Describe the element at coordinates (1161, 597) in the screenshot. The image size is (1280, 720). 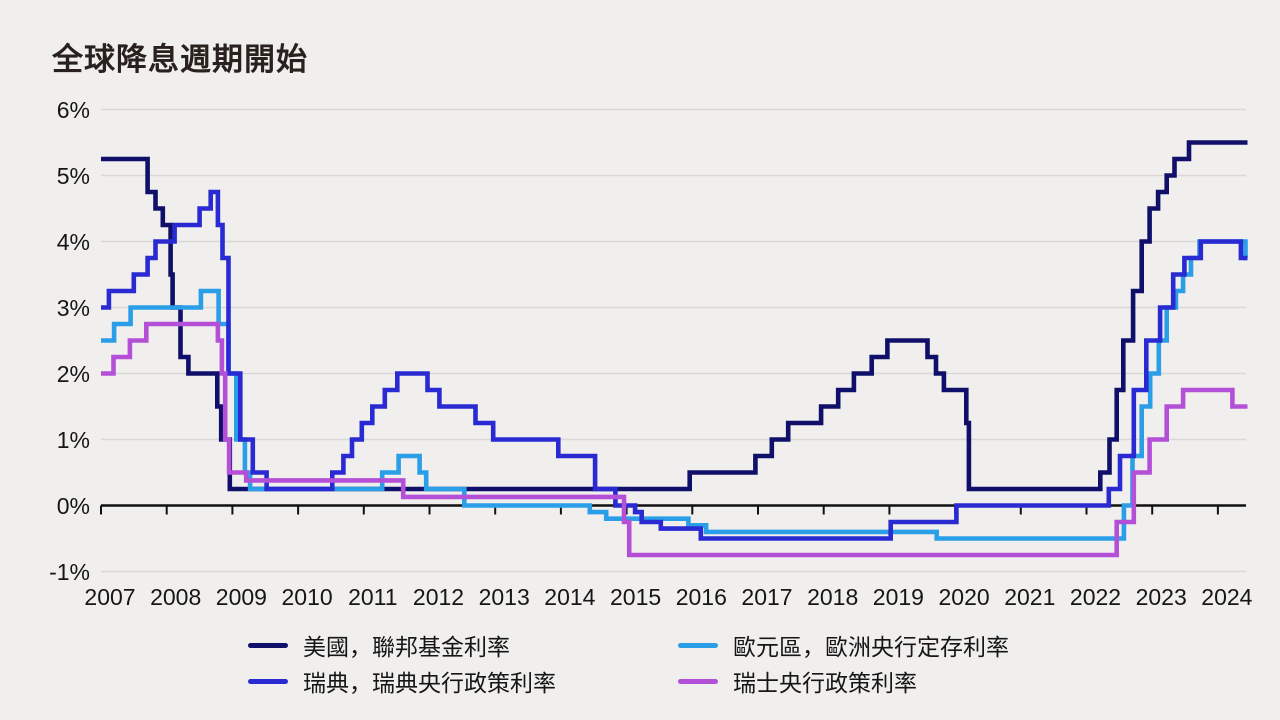
I see `x-tick-label: 2023` at that location.